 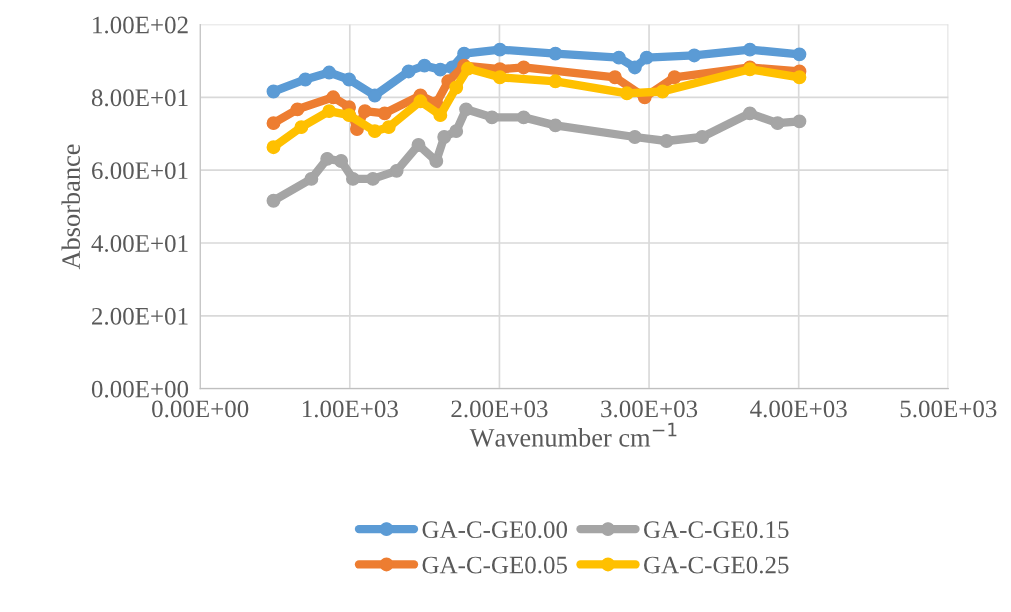 I want to click on x-tick-label: 3.00E+03, so click(x=649, y=409).